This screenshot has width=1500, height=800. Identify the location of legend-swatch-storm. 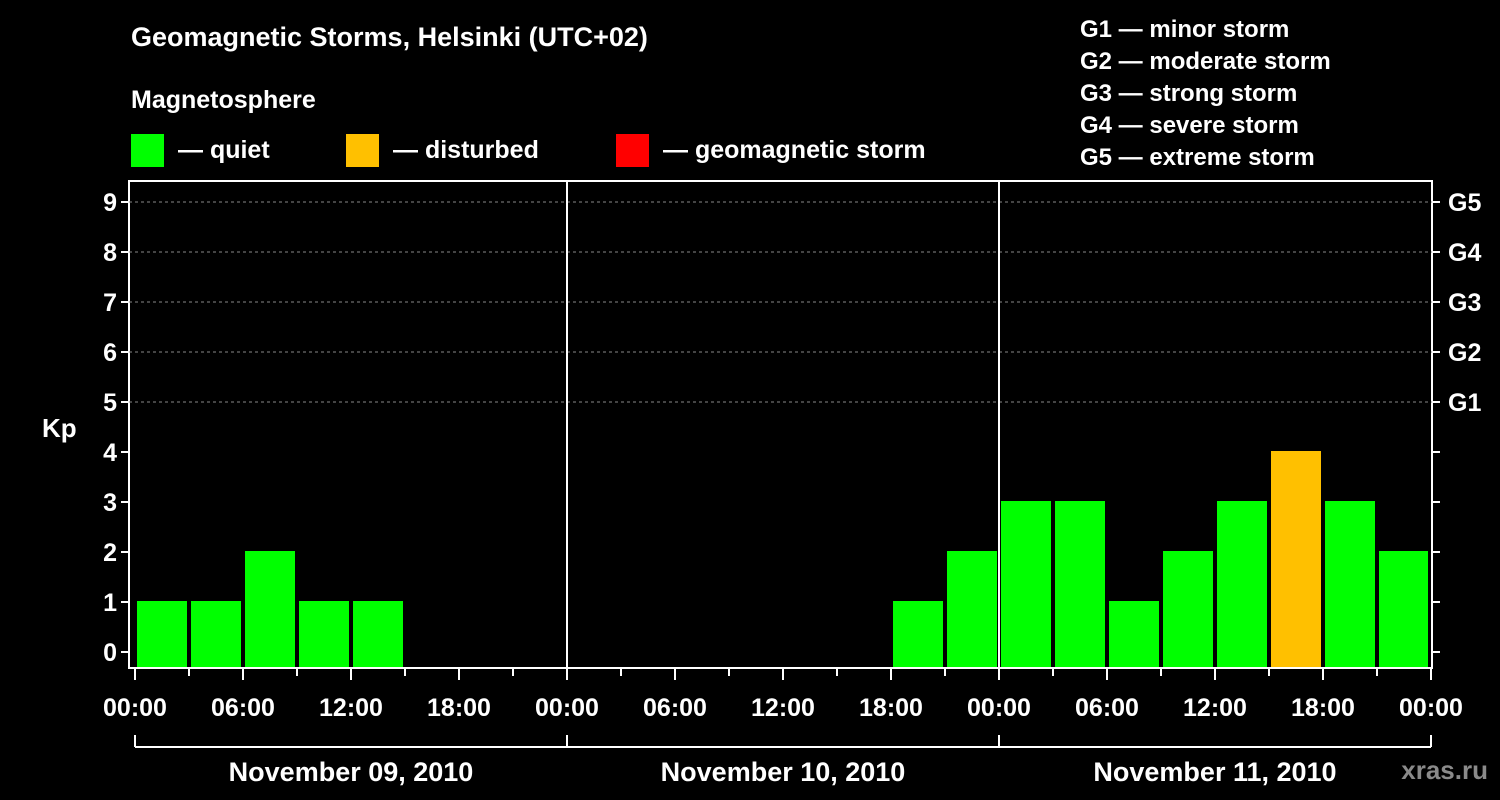
(632, 150).